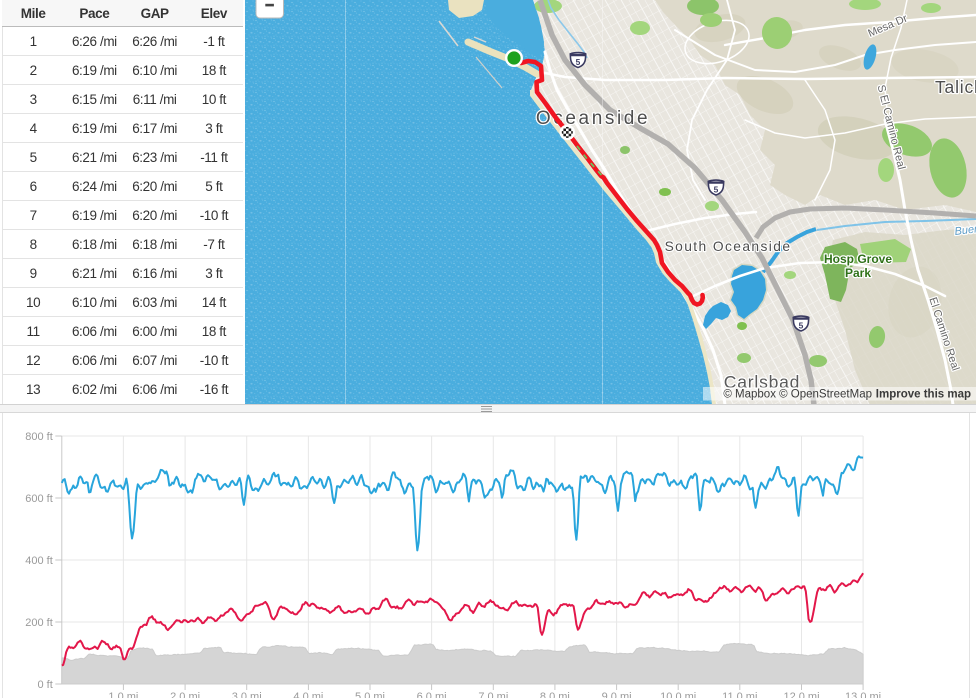 The height and width of the screenshot is (698, 976). What do you see at coordinates (728, 246) in the screenshot?
I see `svg-text: South Oceanside` at bounding box center [728, 246].